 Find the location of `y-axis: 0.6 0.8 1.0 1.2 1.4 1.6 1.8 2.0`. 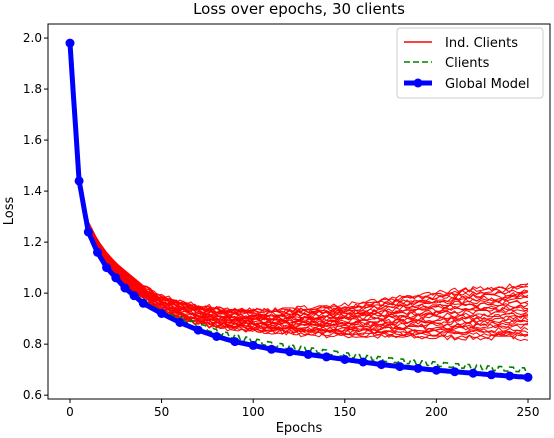

y-axis: 0.6 0.8 1.0 1.2 1.4 1.6 1.8 2.0 is located at coordinates (35, 216).